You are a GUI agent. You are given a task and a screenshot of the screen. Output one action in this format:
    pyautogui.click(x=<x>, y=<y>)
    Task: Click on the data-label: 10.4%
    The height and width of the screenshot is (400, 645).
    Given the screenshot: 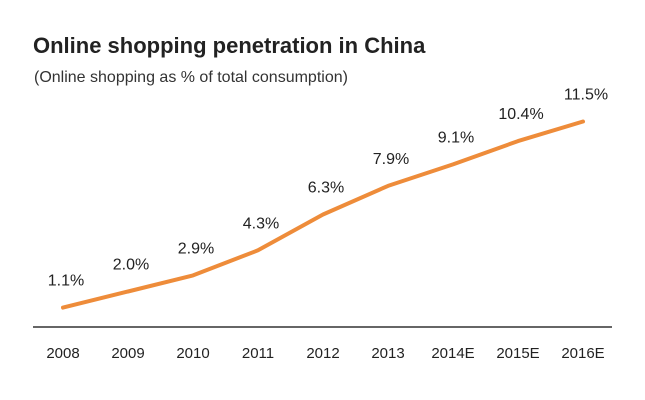 What is the action you would take?
    pyautogui.click(x=520, y=114)
    